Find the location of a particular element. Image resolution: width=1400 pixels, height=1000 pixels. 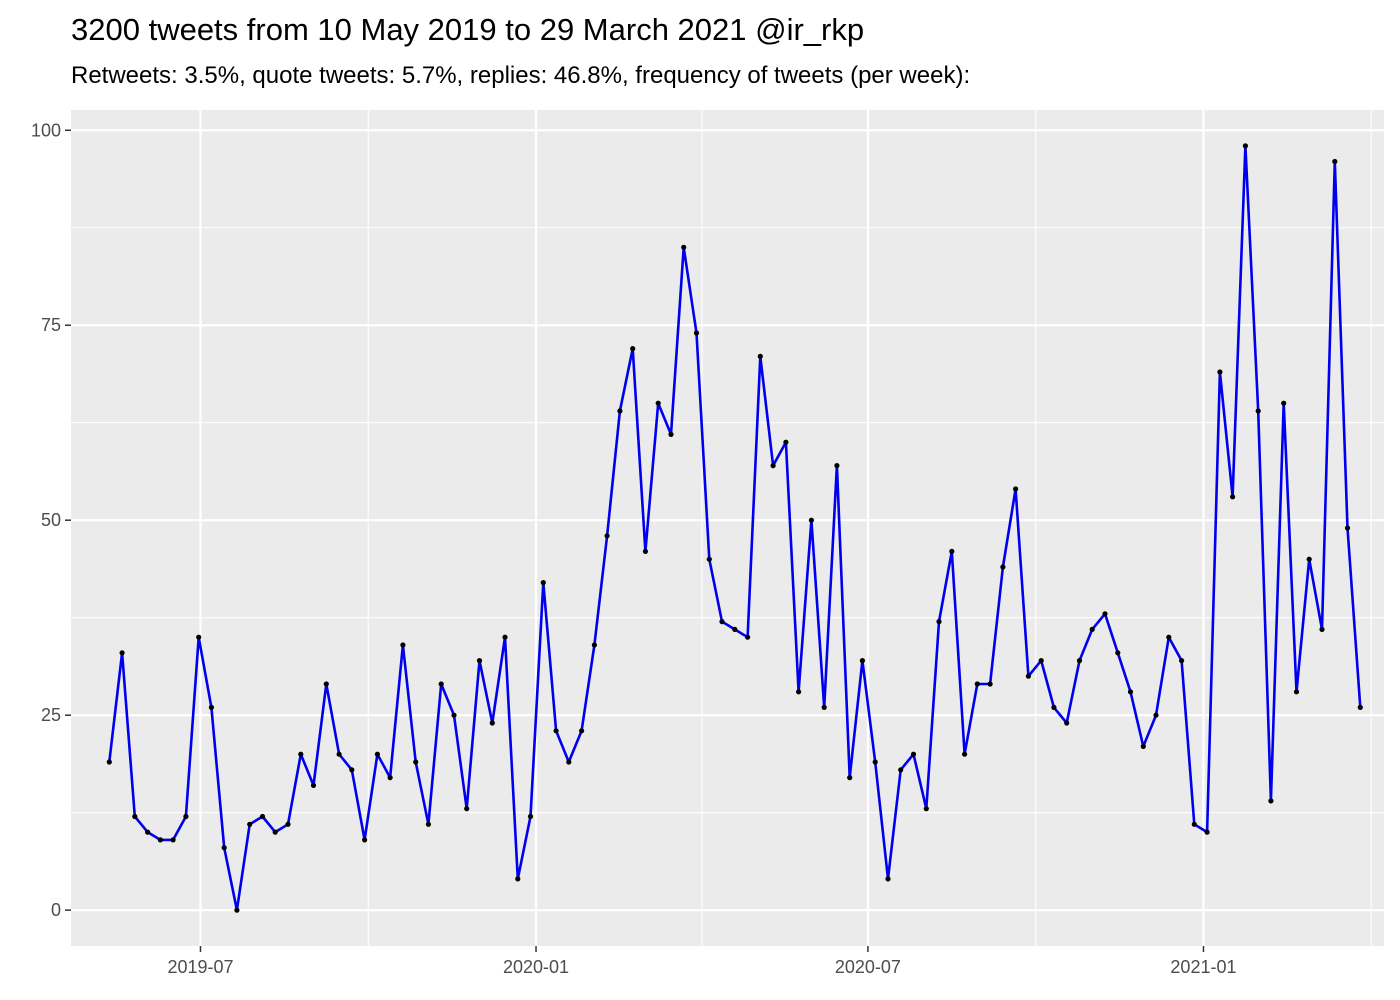

y-tick-label: 75 is located at coordinates (51, 325).